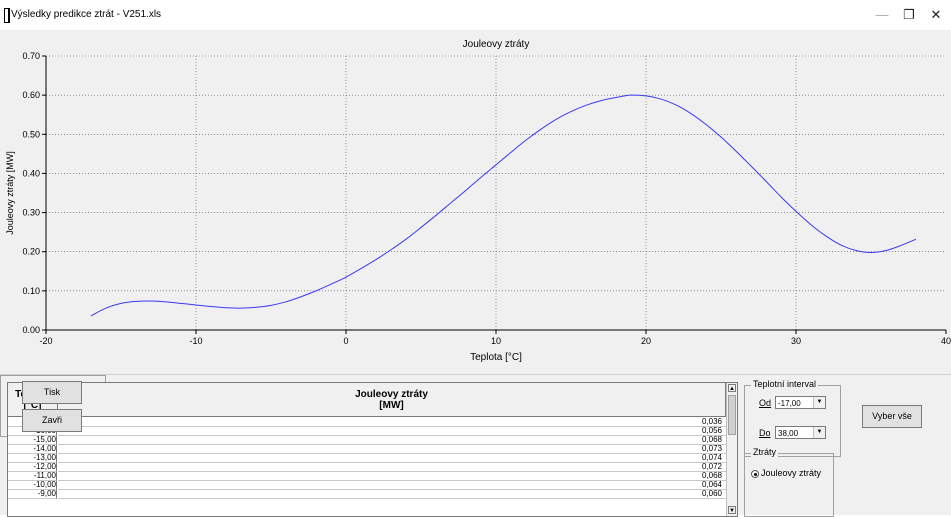 The width and height of the screenshot is (951, 517). What do you see at coordinates (391, 394) in the screenshot?
I see `column-header-ztraty-line1: Jouleovy ztráty` at bounding box center [391, 394].